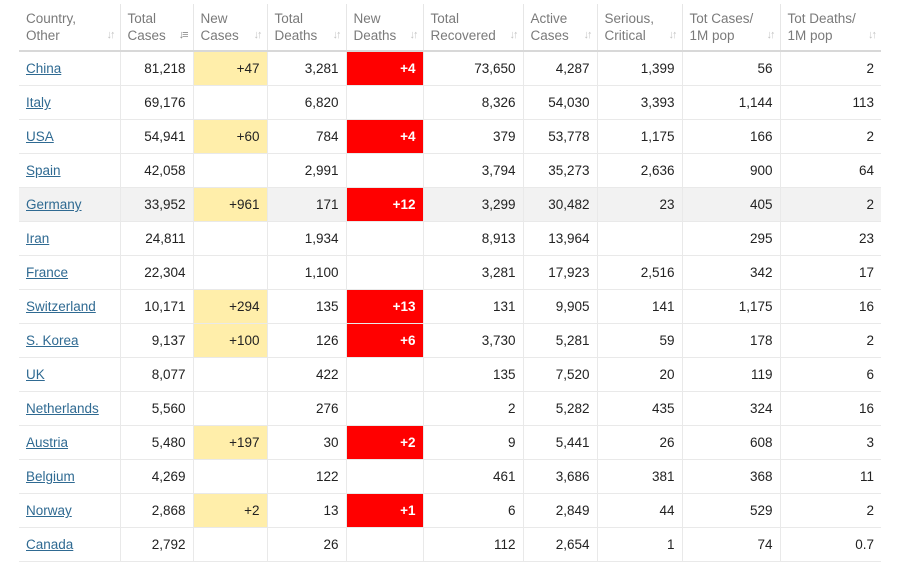  What do you see at coordinates (549, 18) in the screenshot?
I see `column-header-label-line1: Active` at bounding box center [549, 18].